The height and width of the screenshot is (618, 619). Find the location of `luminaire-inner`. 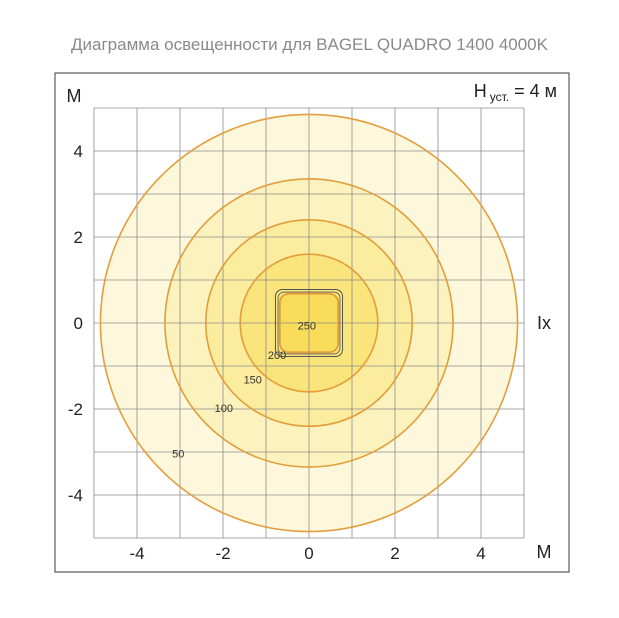

luminaire-inner is located at coordinates (309, 323).